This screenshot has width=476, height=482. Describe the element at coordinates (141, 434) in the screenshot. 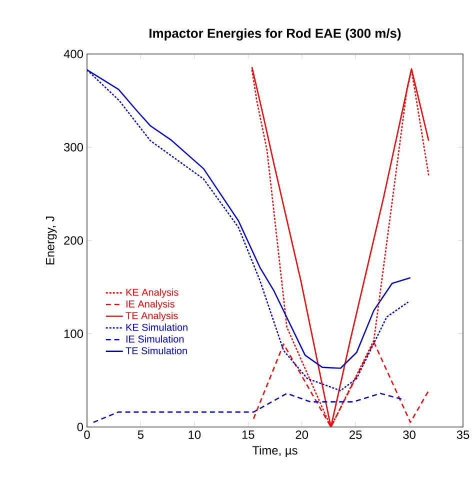

I see `x-tick-label: 5` at that location.